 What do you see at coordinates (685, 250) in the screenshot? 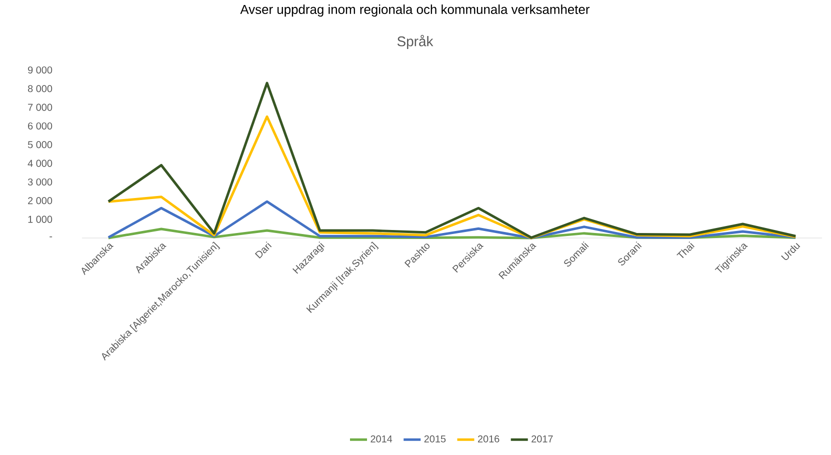
I see `x-tick-label: Thai` at bounding box center [685, 250].